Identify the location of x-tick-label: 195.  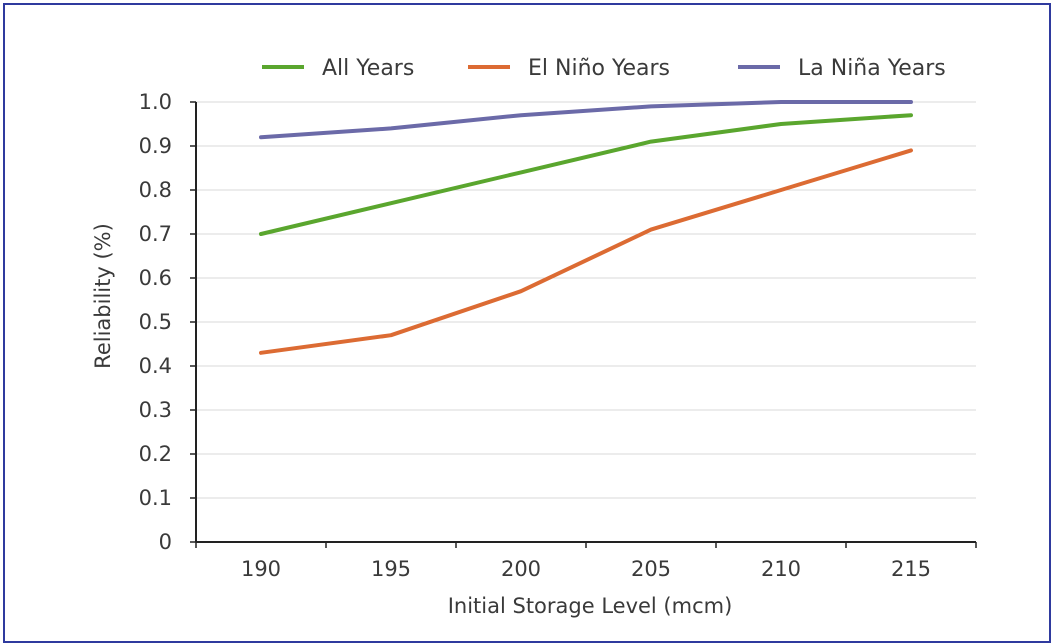
(391, 569).